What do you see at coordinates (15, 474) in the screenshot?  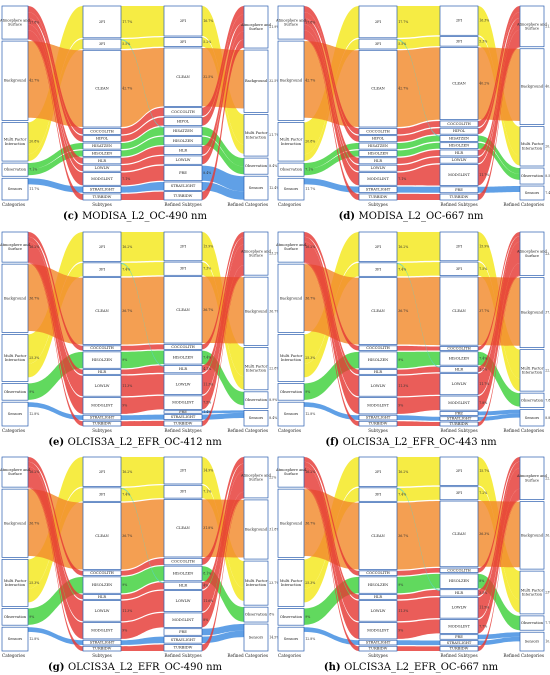 I see `category-label-atmosphere-and-surface: Surface` at bounding box center [15, 474].